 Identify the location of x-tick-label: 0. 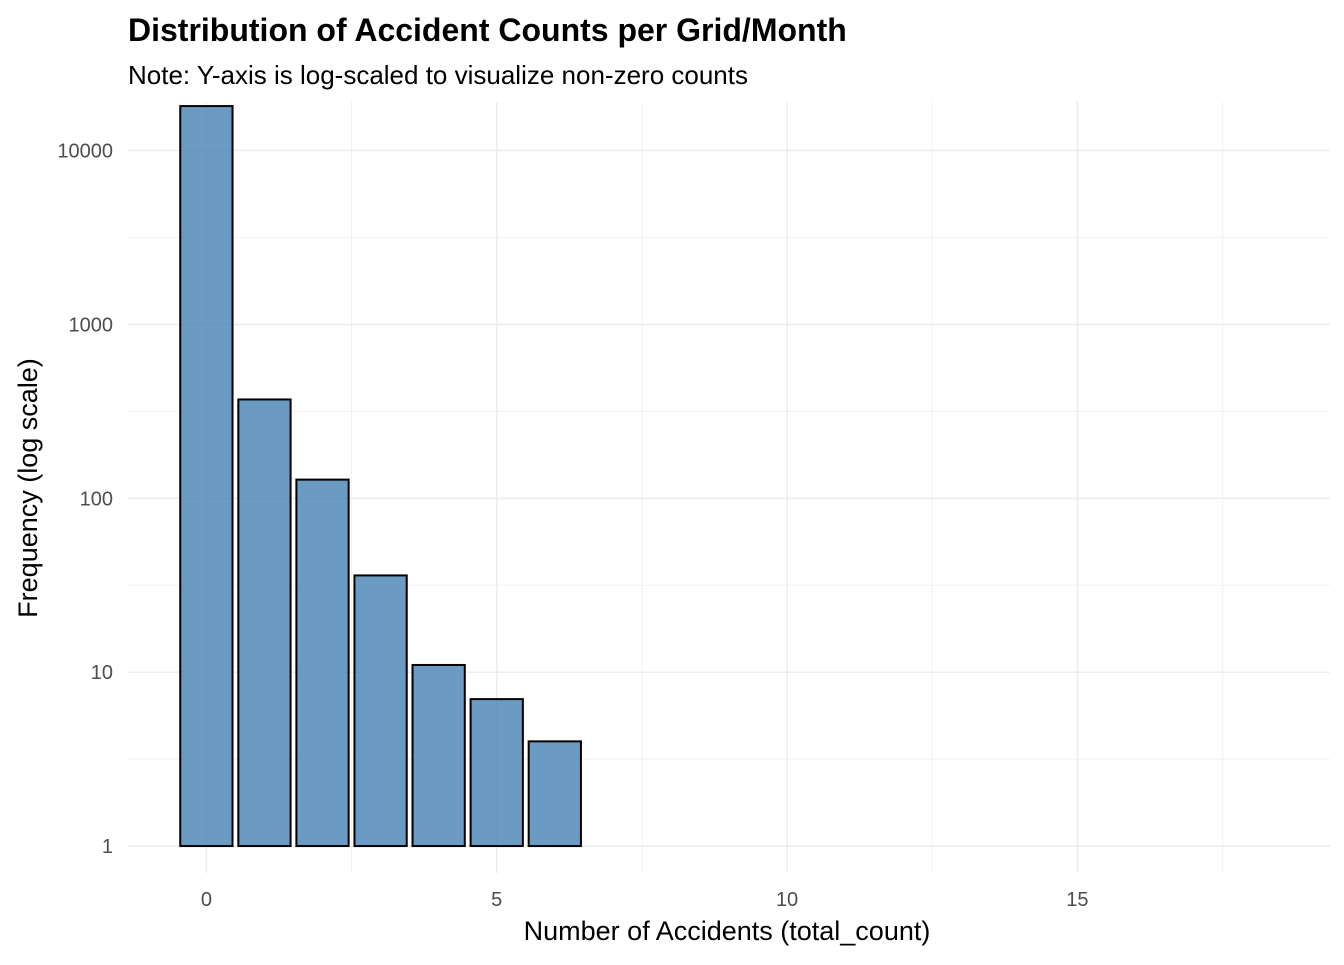
(206, 900).